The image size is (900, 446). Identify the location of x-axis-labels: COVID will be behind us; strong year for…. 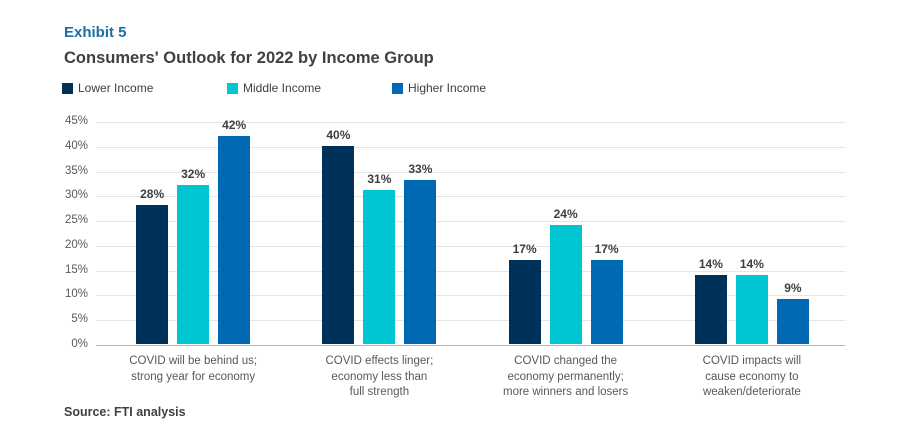
(472, 378).